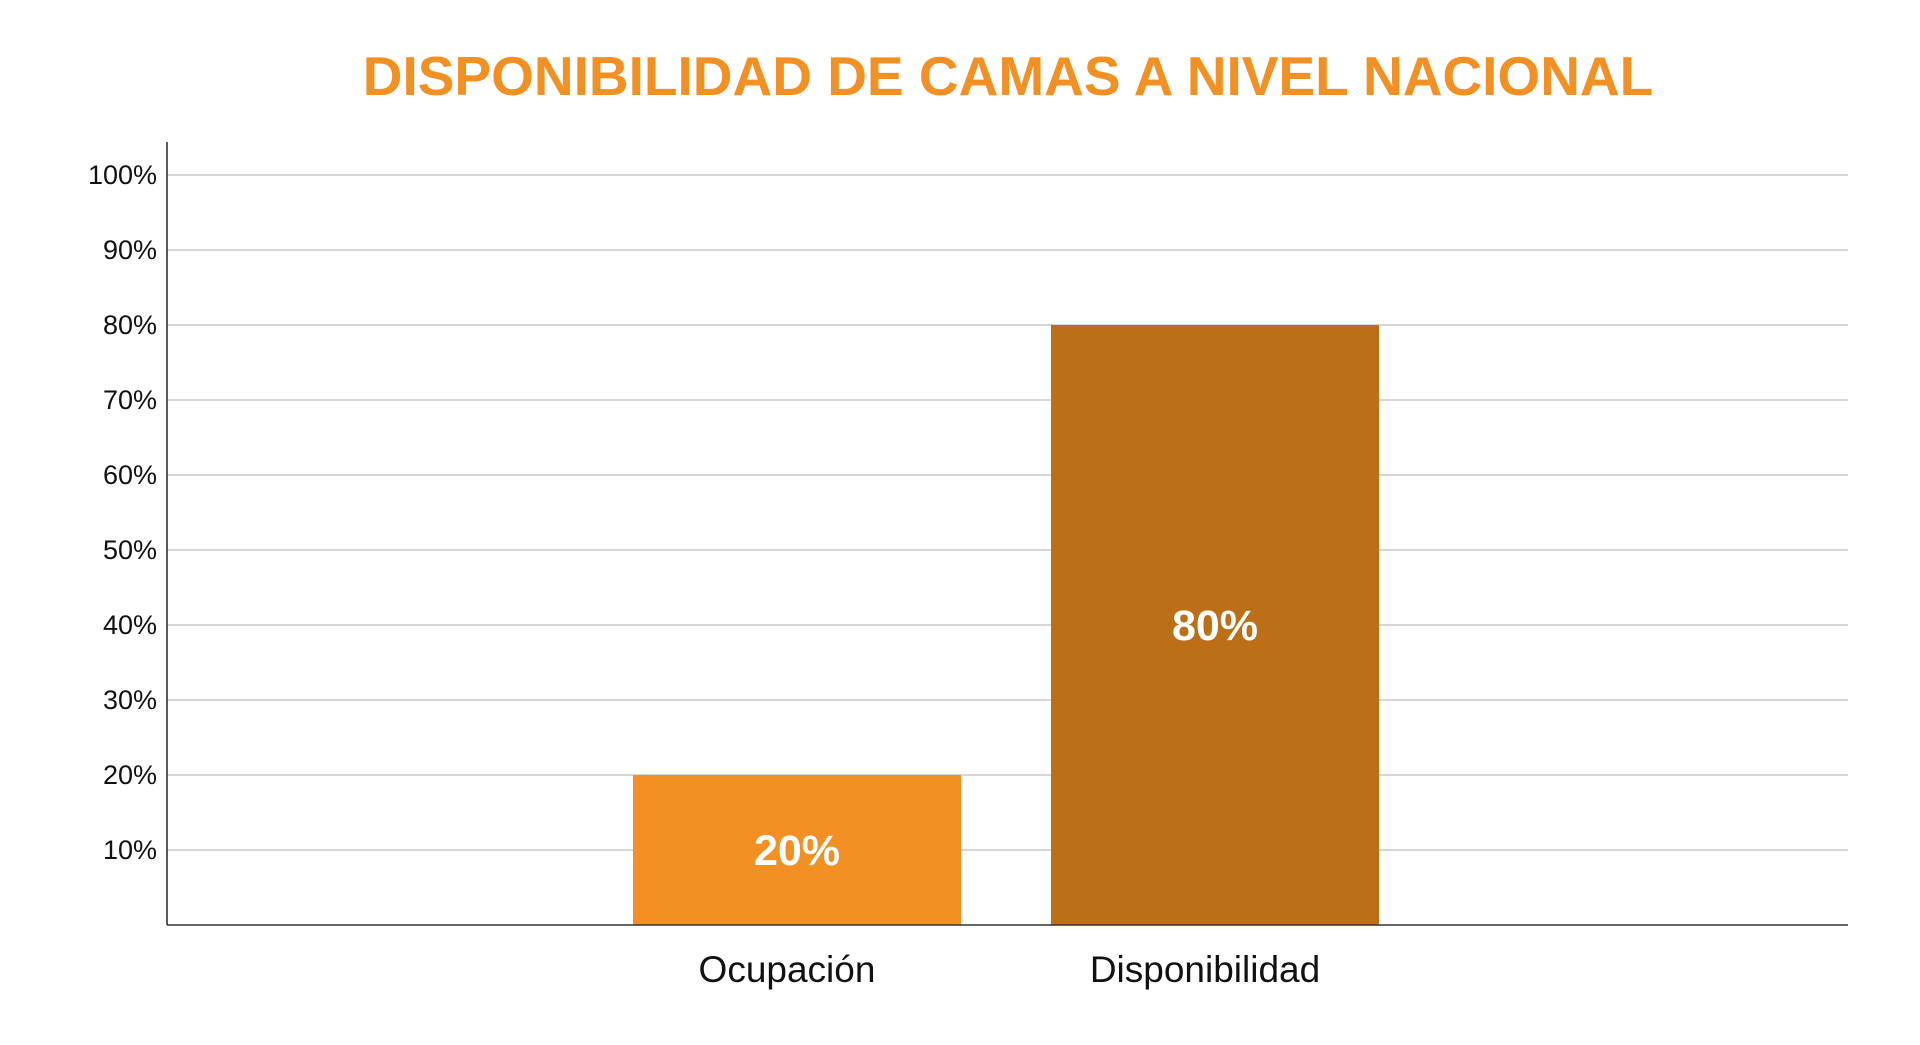  I want to click on y-tick-label: 10%, so click(130, 850).